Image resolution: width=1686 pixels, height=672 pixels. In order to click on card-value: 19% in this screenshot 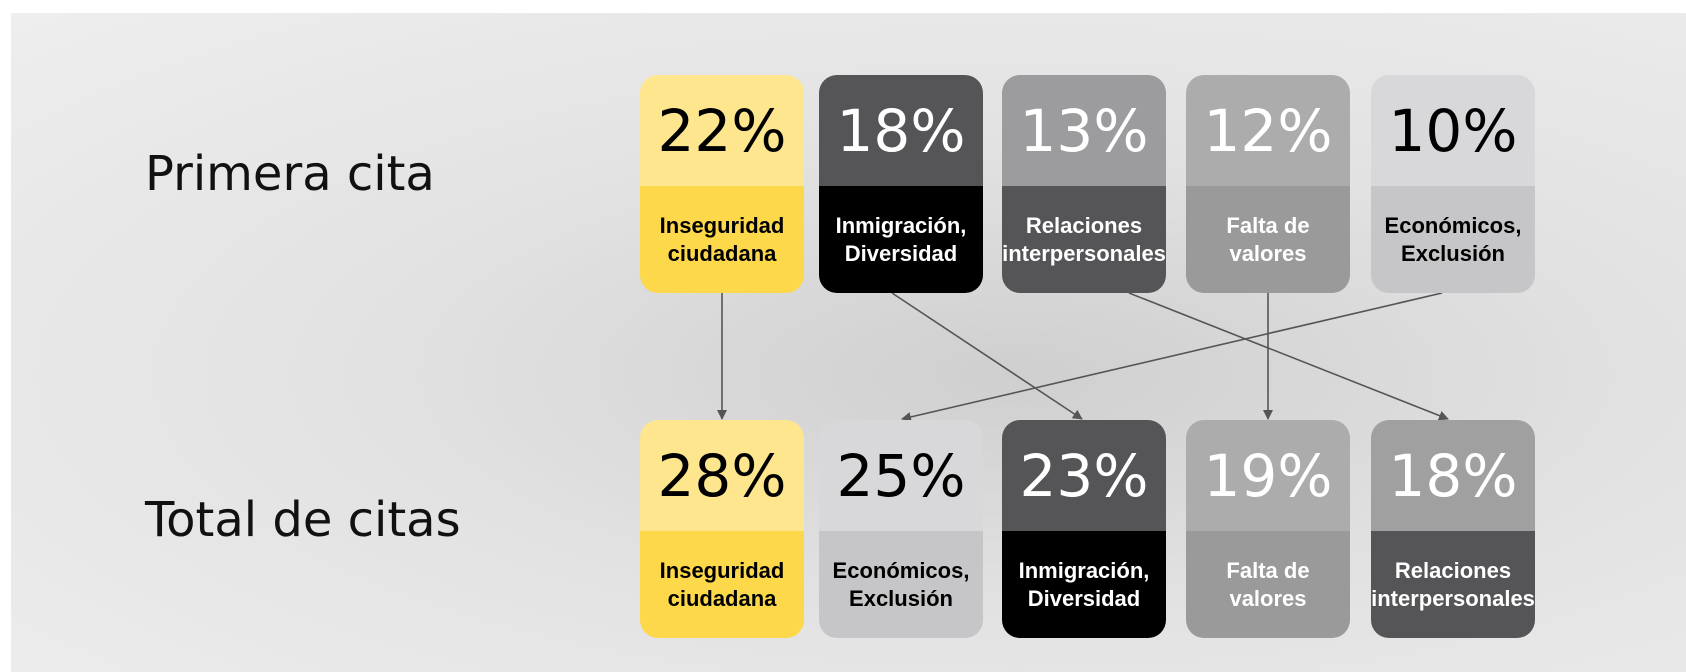, I will do `click(1268, 475)`.